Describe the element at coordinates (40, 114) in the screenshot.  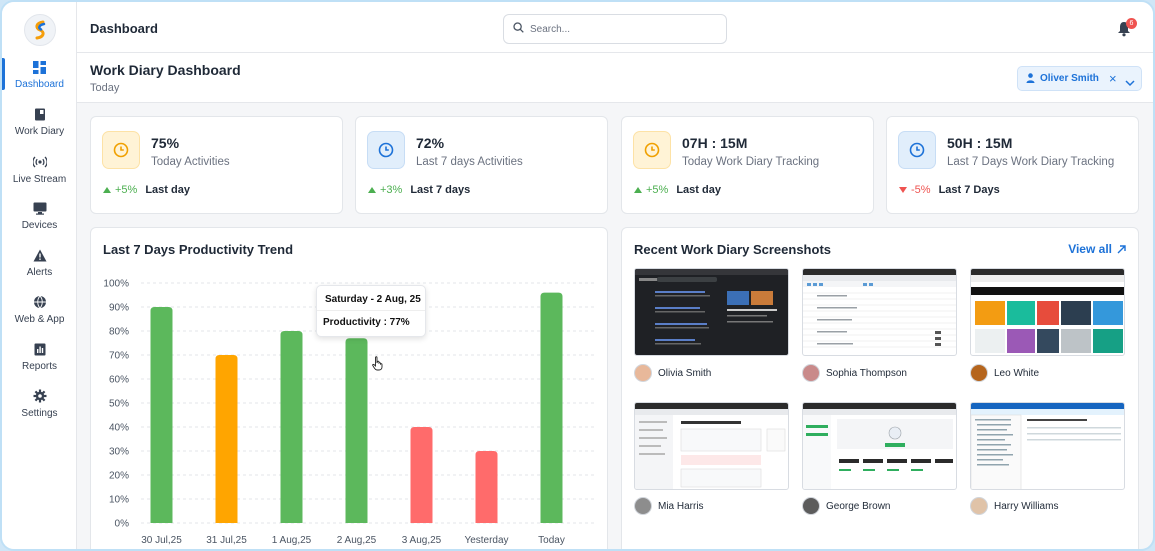
I see `book-icon` at that location.